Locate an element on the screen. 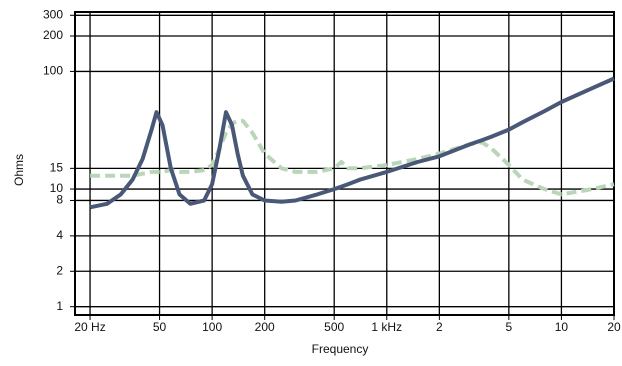 The image size is (622, 366). x-tick-label: 20 is located at coordinates (614, 327).